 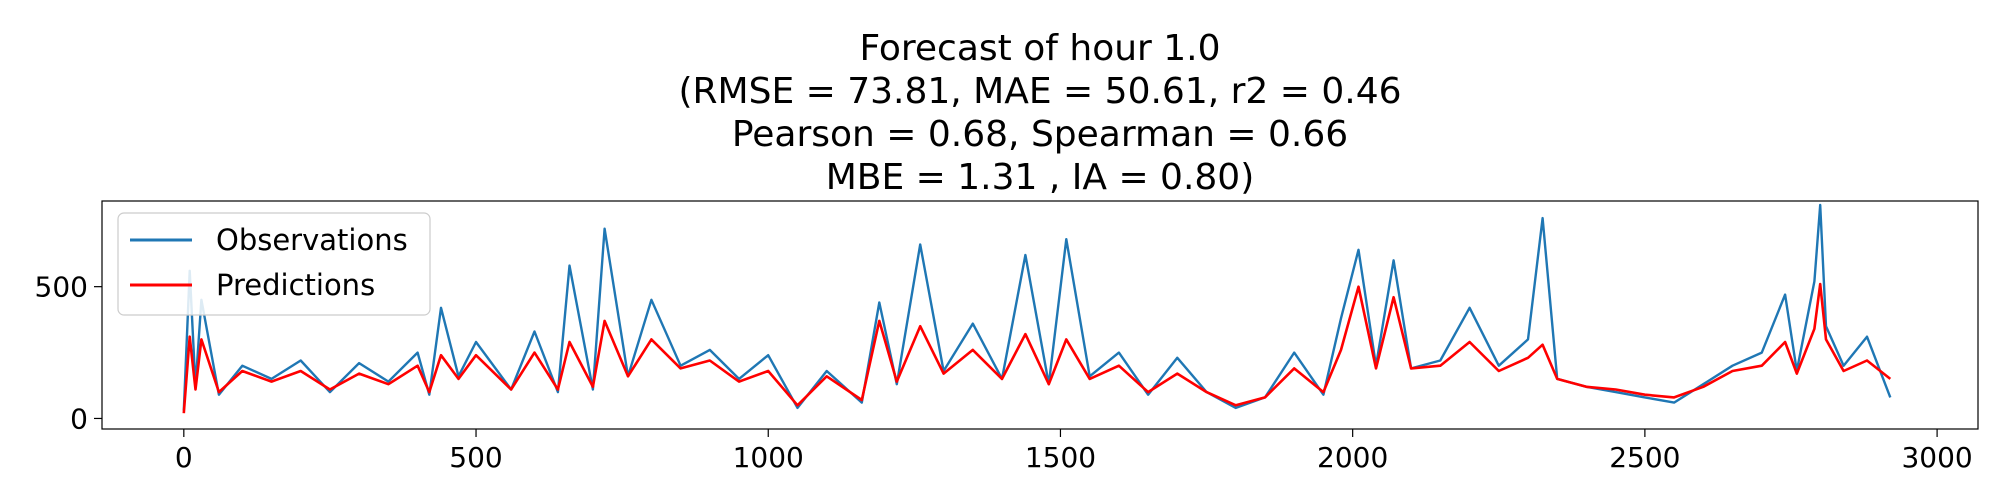 I want to click on y-axis: 0 500, so click(x=68, y=353).